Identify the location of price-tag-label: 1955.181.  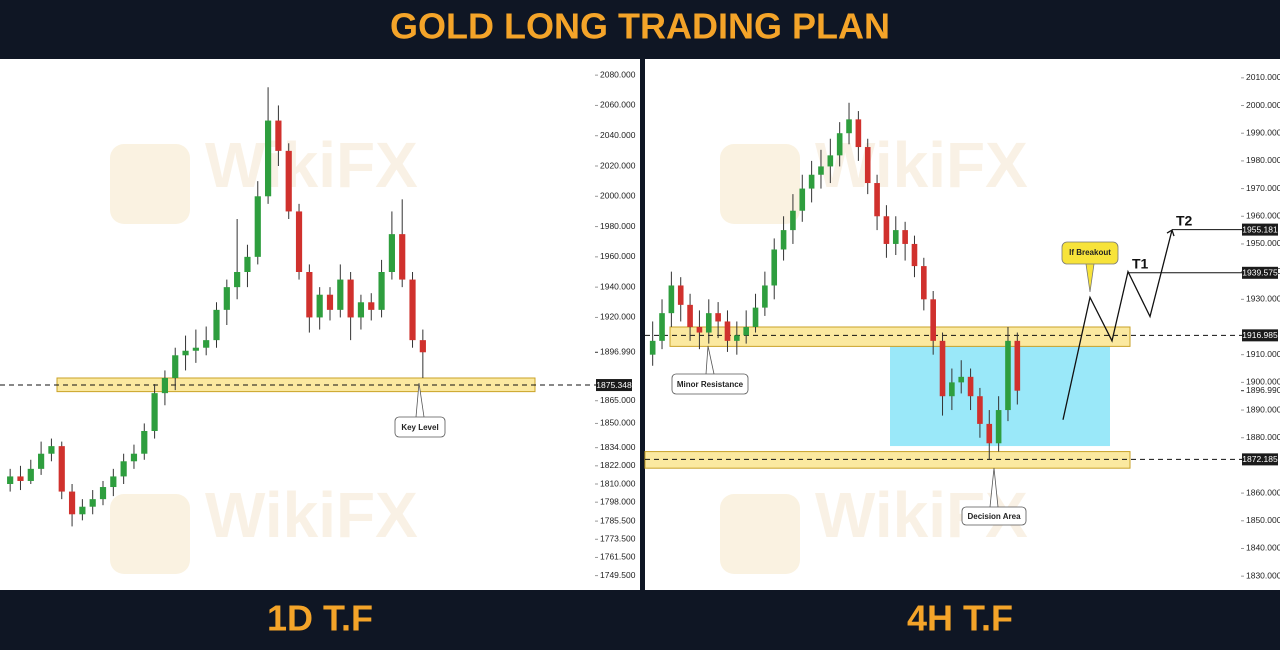
(1260, 229).